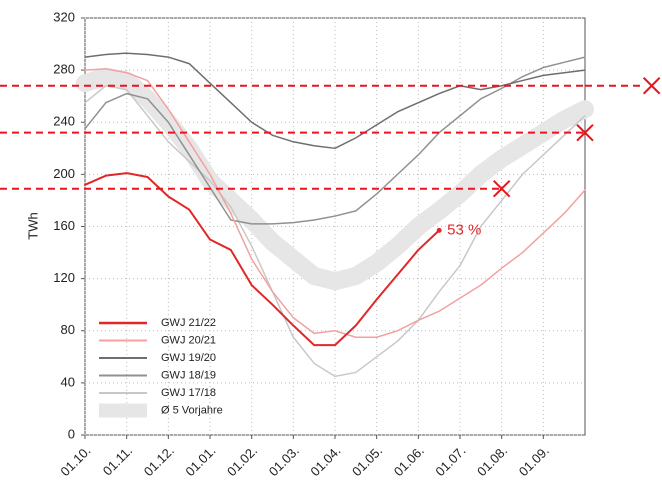 The image size is (662, 488). What do you see at coordinates (450, 461) in the screenshot?
I see `x-tick-label: 01.07.` at bounding box center [450, 461].